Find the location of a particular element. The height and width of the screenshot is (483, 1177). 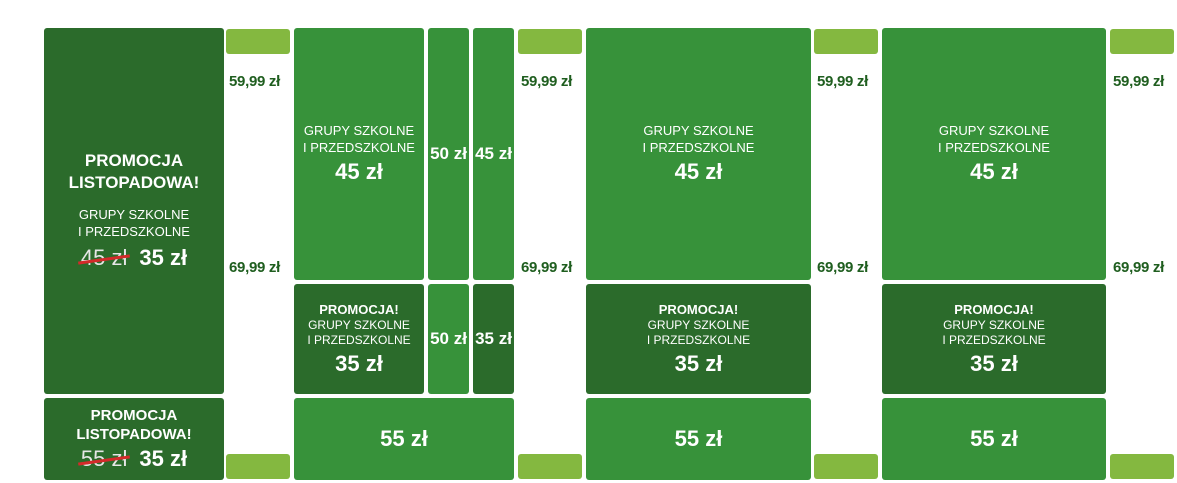

bottom-tile-2: 55 zł is located at coordinates (698, 439).